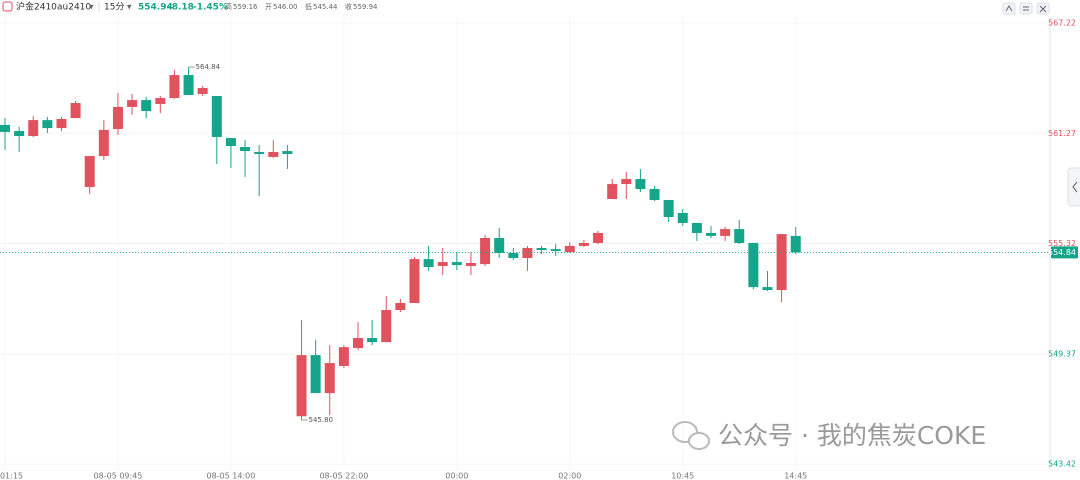 Image resolution: width=1080 pixels, height=480 pixels. I want to click on collapse-tab, so click(1073, 187).